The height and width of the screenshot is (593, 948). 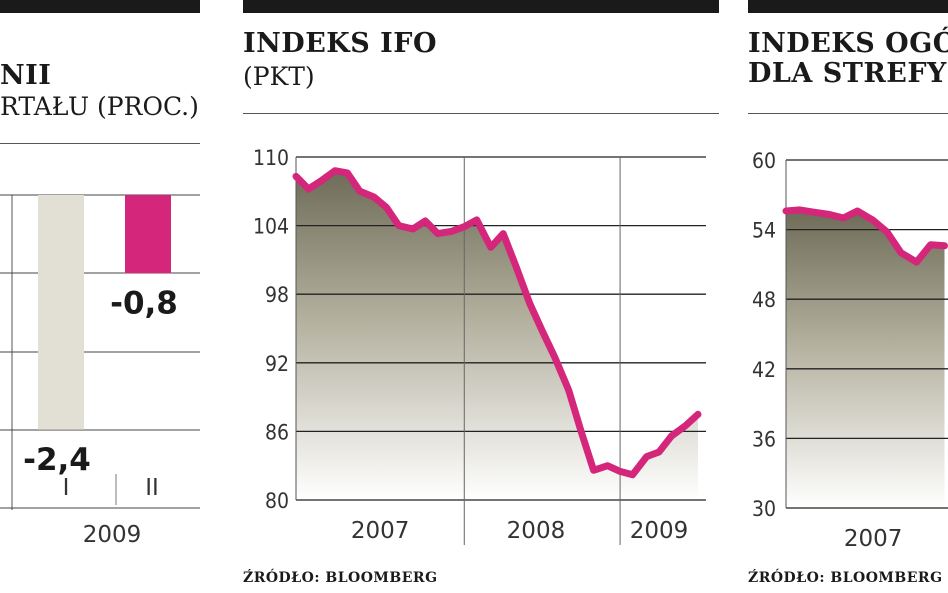 I want to click on right-panel-title-line2: DLA STREFY, so click(x=847, y=73).